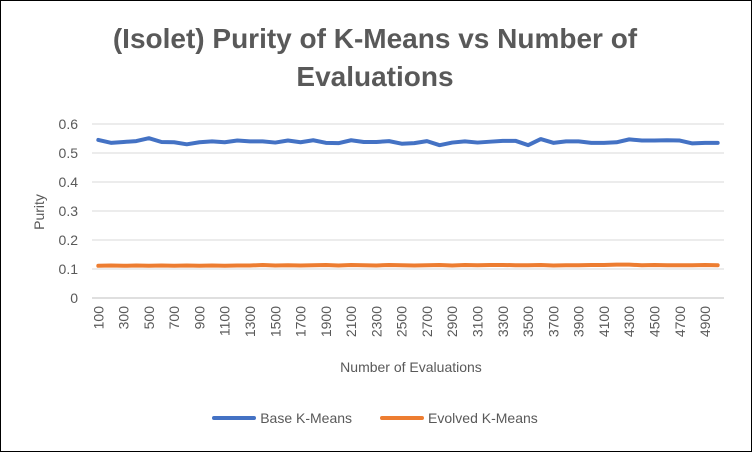 The height and width of the screenshot is (452, 752). What do you see at coordinates (705, 321) in the screenshot?
I see `x-tick-label: 4900` at bounding box center [705, 321].